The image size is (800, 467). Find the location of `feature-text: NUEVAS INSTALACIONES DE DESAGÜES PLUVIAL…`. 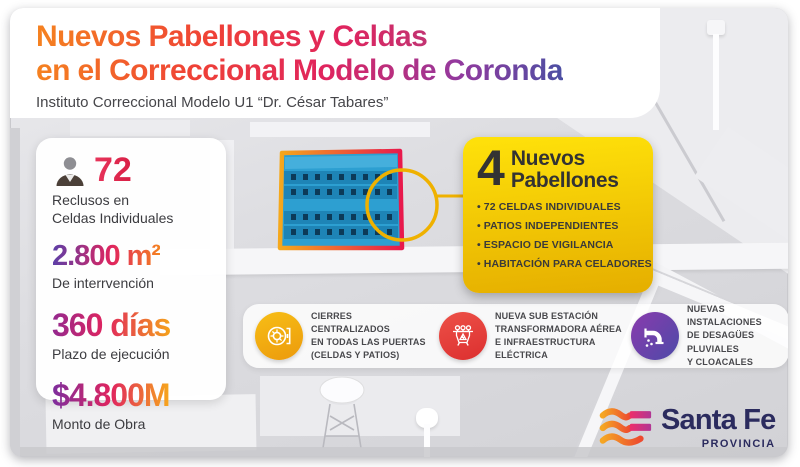

feature-text: NUEVAS INSTALACIONES DE DESAGÜES PLUVIAL… is located at coordinates (724, 335).